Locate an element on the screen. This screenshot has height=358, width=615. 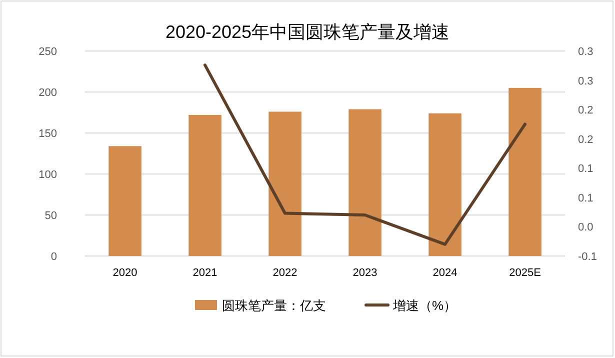
y-tick-label: 100 is located at coordinates (47, 175).